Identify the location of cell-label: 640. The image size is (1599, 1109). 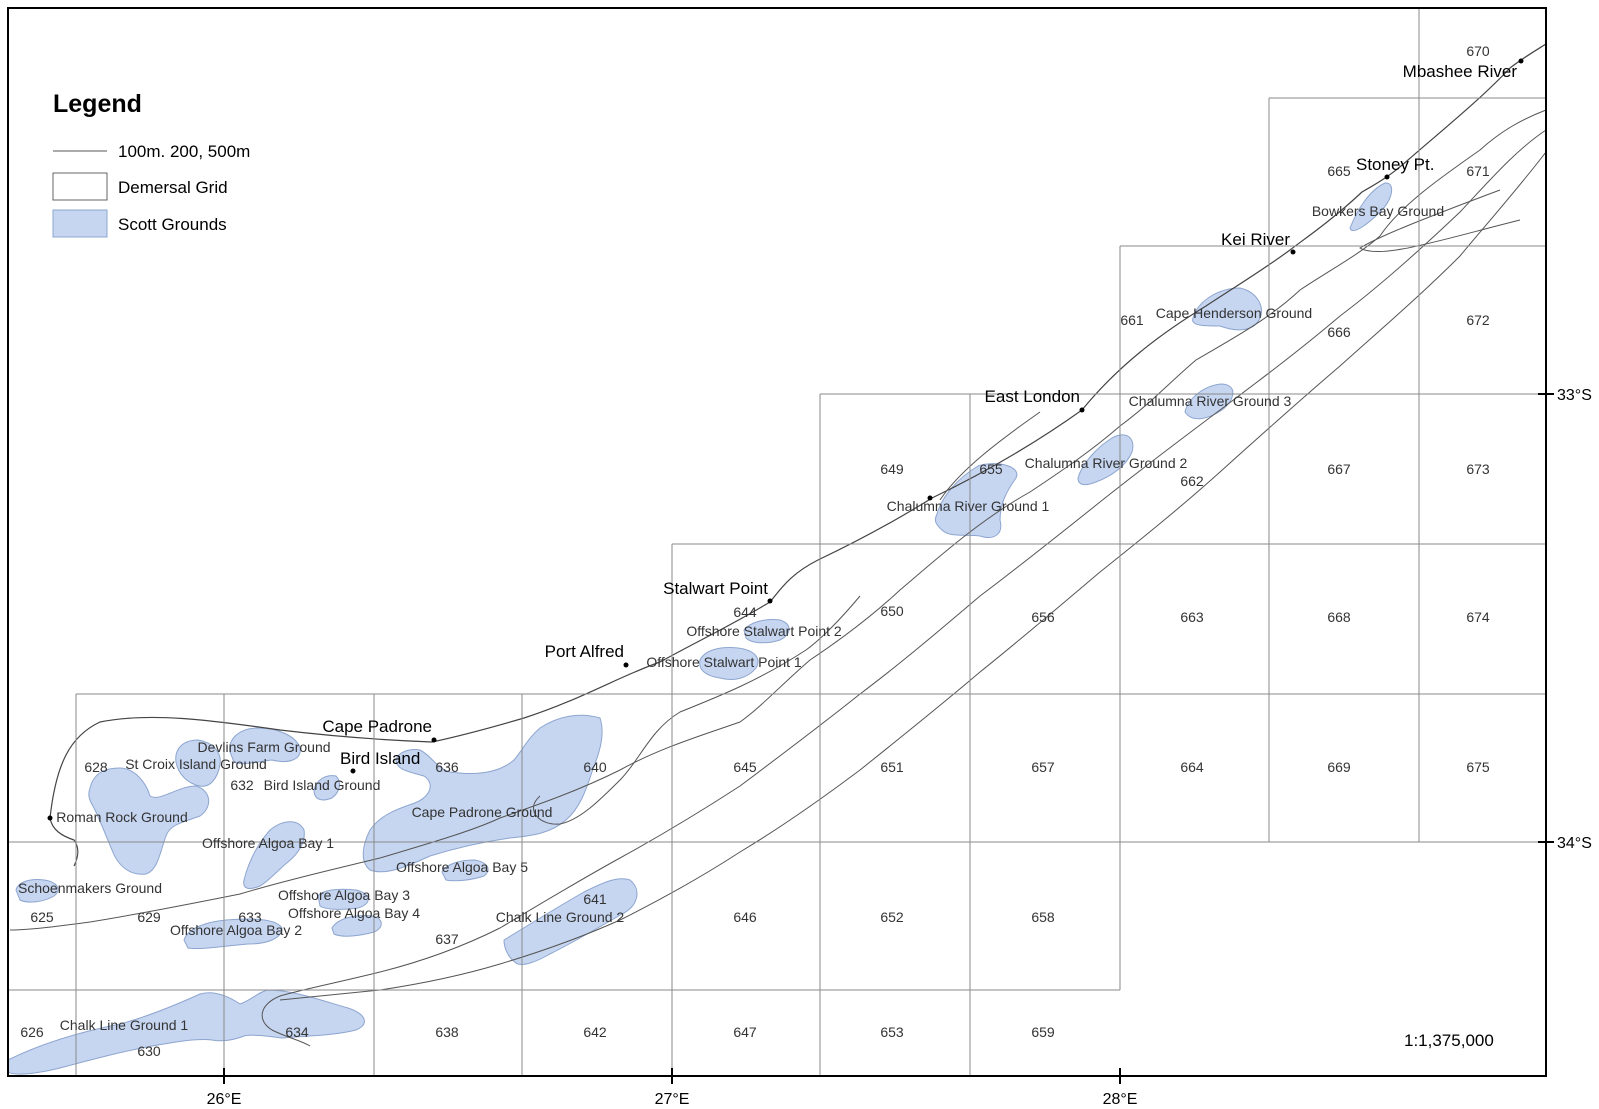
(595, 767).